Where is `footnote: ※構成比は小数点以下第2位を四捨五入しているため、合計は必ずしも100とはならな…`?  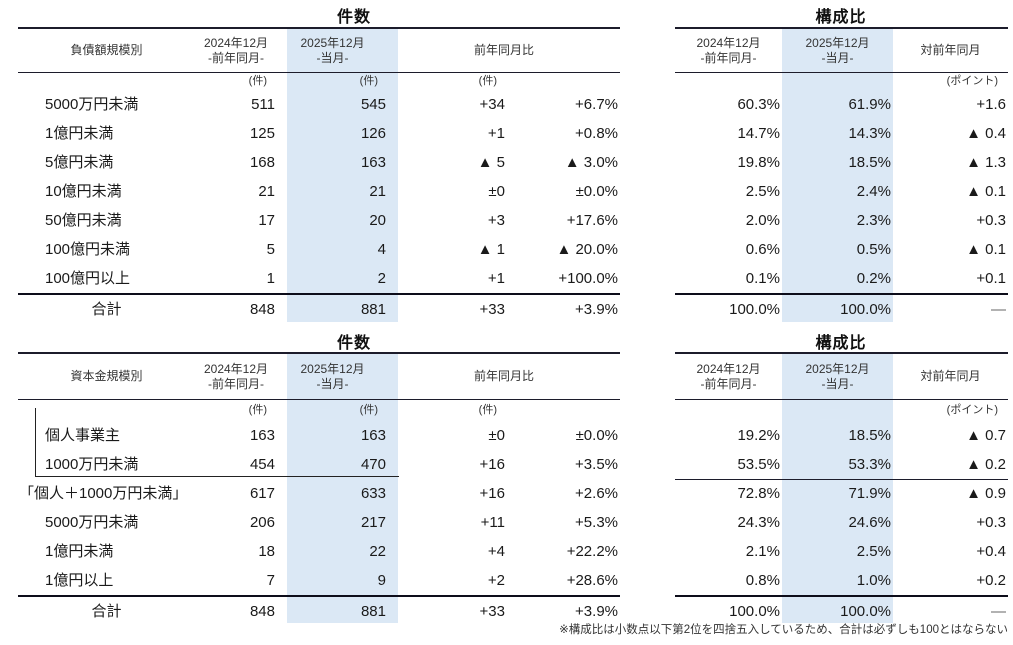 footnote: ※構成比は小数点以下第2位を四捨五入しているため、合計は必ずしも100とはならな… is located at coordinates (783, 630).